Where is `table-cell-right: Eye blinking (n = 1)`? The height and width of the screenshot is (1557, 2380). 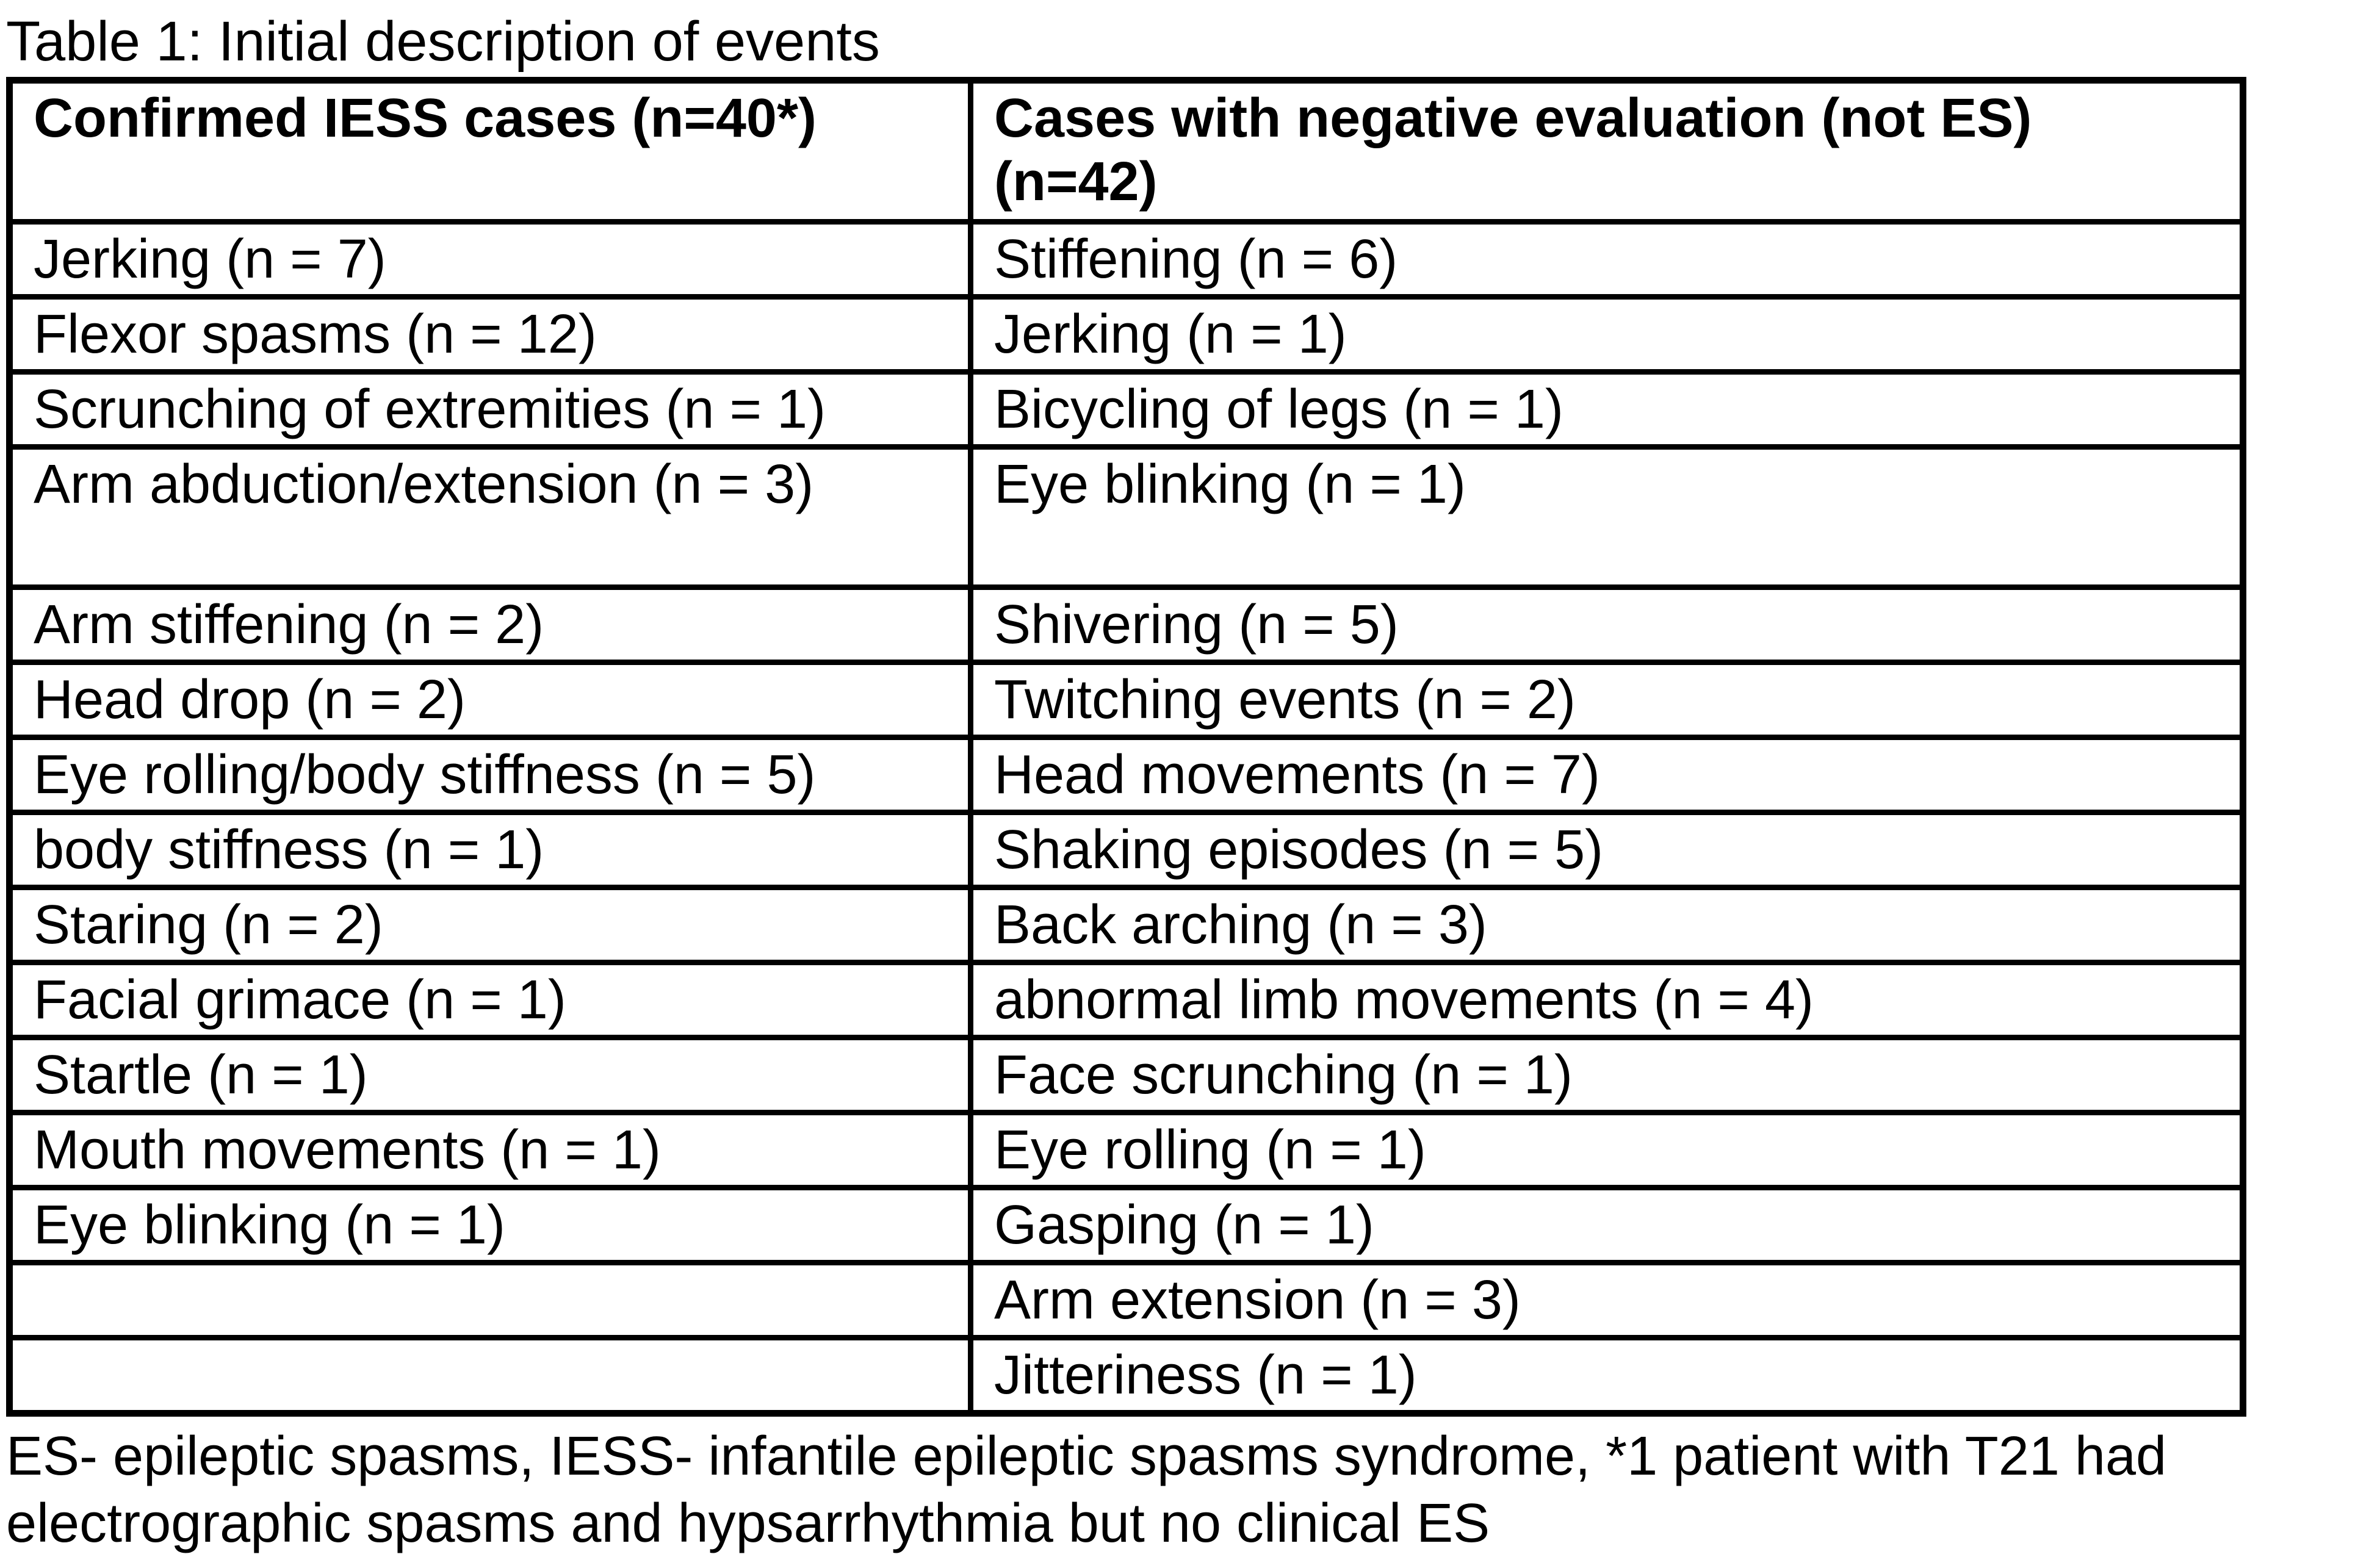 table-cell-right: Eye blinking (n = 1) is located at coordinates (1607, 517).